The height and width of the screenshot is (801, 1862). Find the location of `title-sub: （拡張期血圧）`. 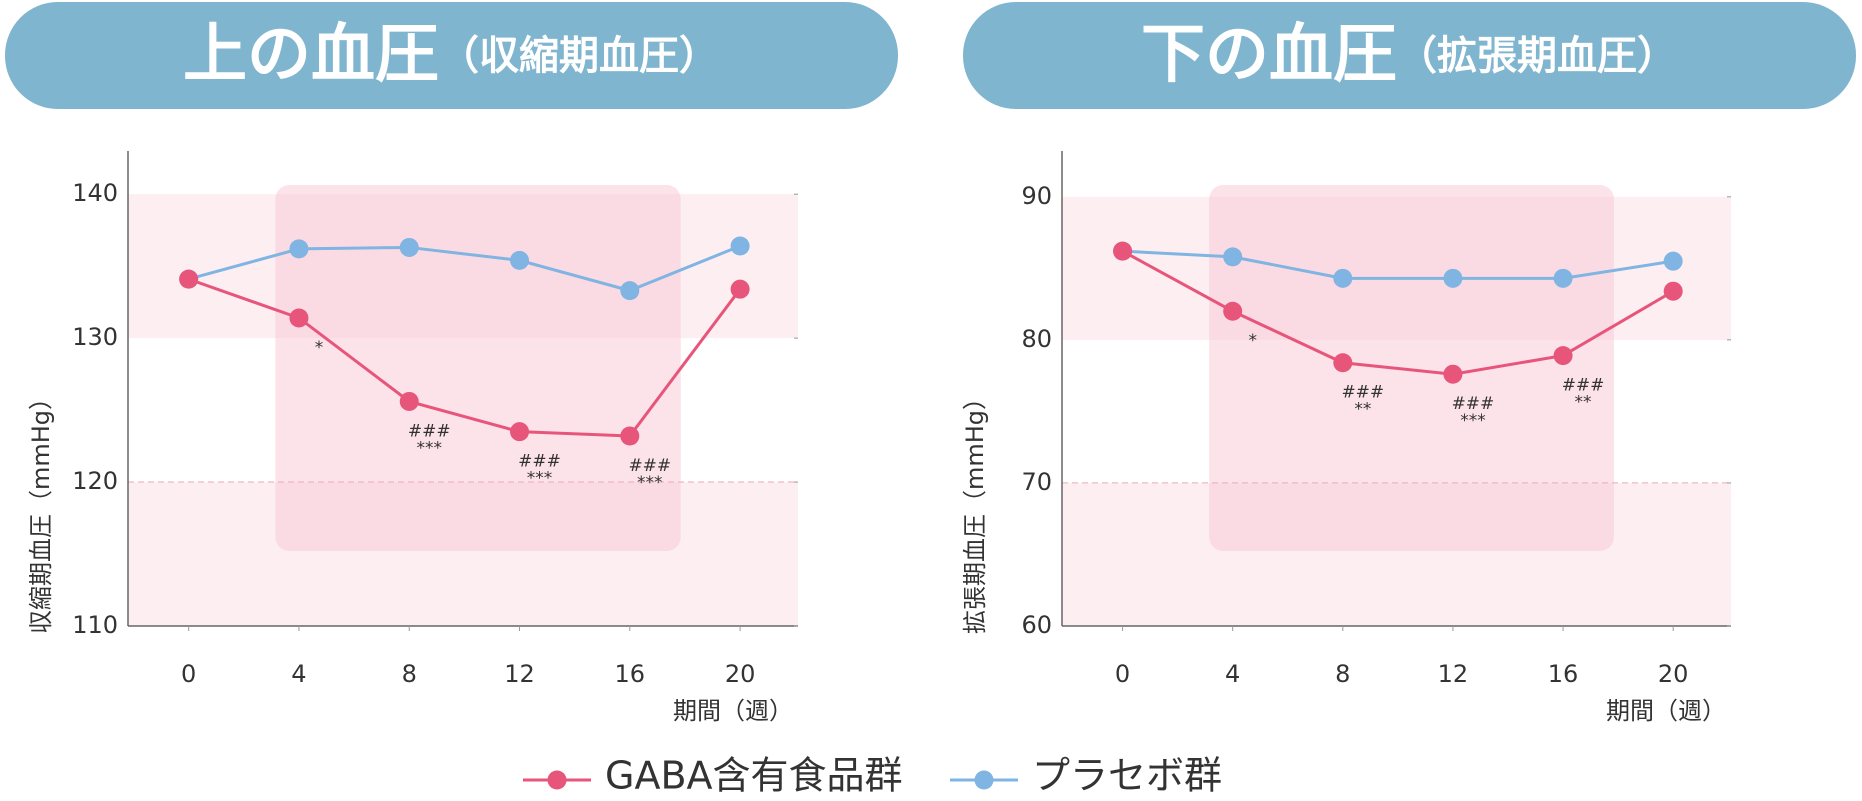

title-sub: （拡張期血圧） is located at coordinates (1537, 56).